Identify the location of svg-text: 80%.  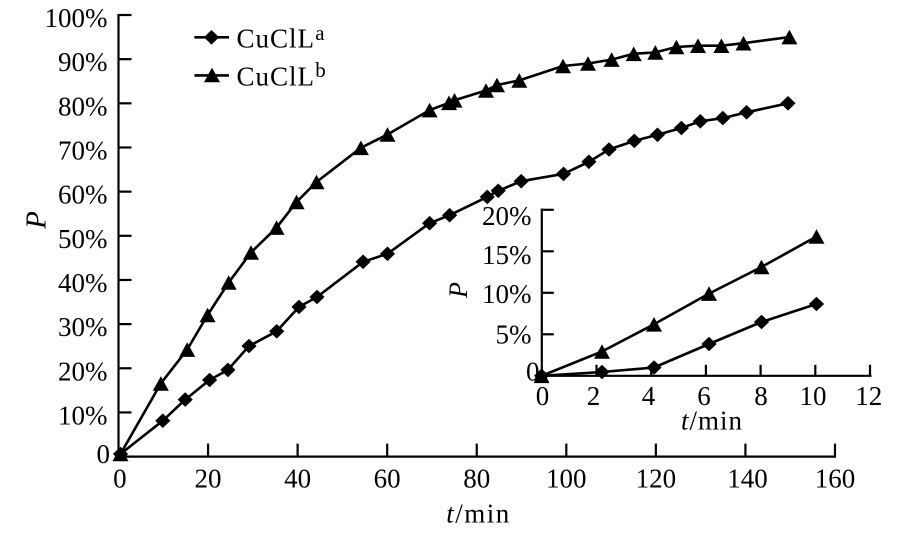
(83, 106).